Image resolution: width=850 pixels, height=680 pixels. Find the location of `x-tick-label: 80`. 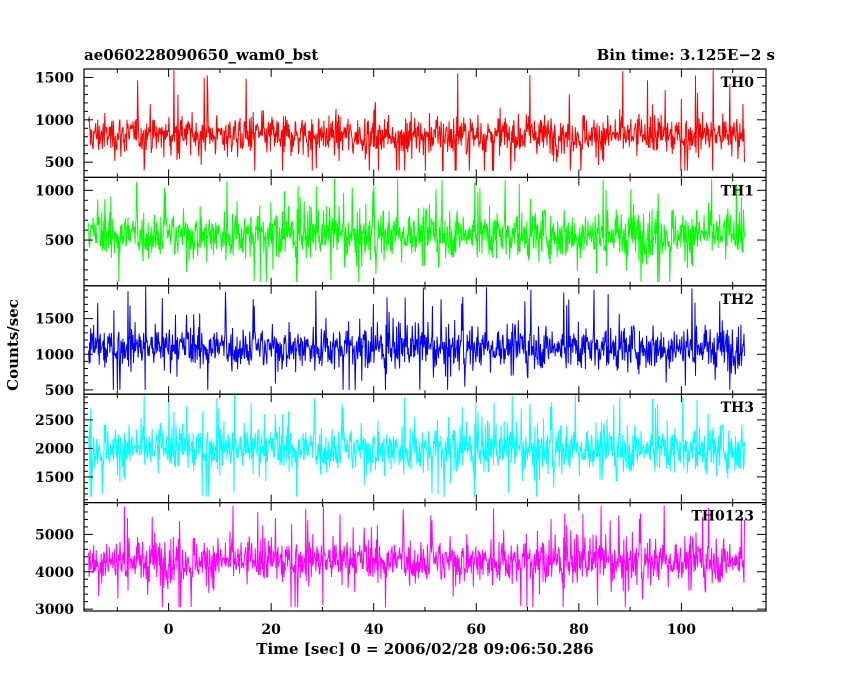

x-tick-label: 80 is located at coordinates (579, 630).